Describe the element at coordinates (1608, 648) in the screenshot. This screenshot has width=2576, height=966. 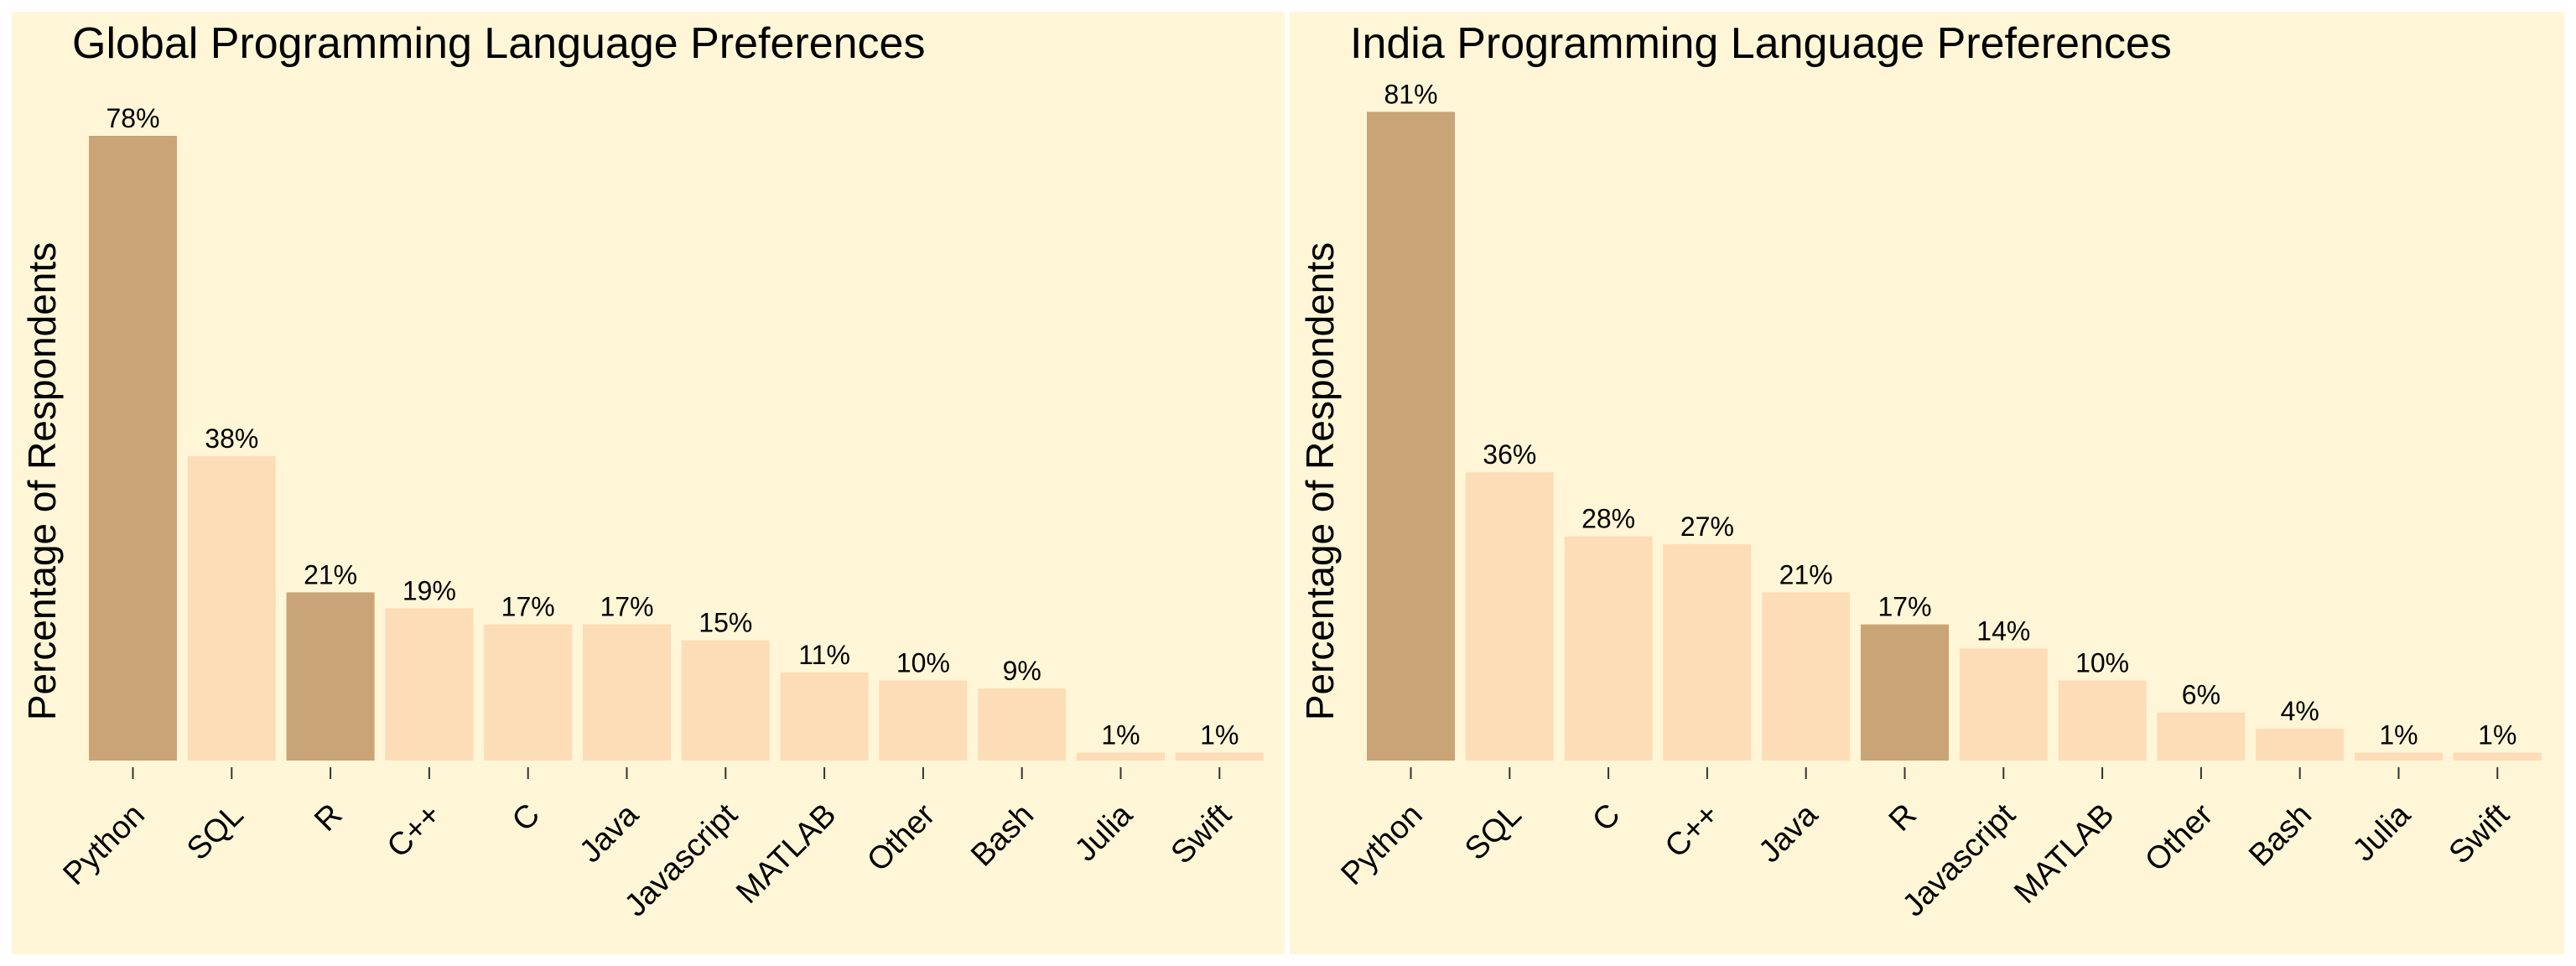
I see `india-bar-c` at that location.